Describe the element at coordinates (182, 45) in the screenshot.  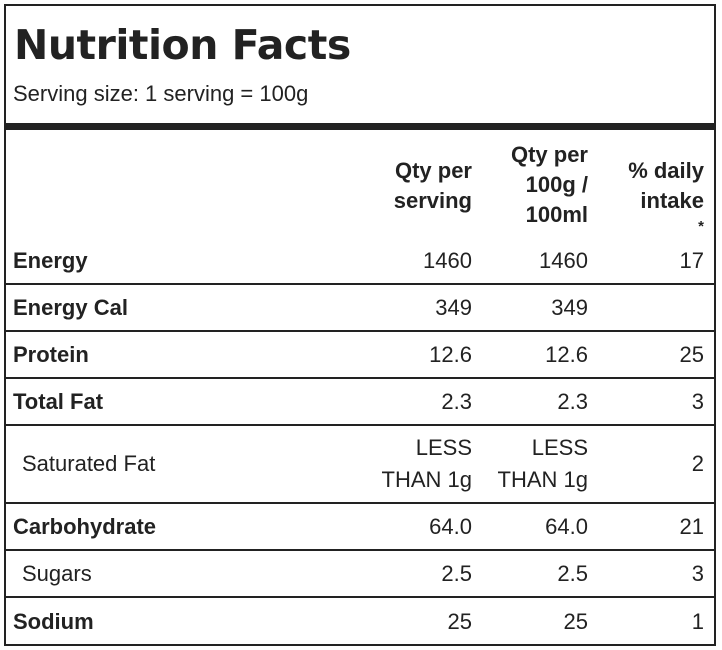
I see `page-title: Nutrition Facts` at that location.